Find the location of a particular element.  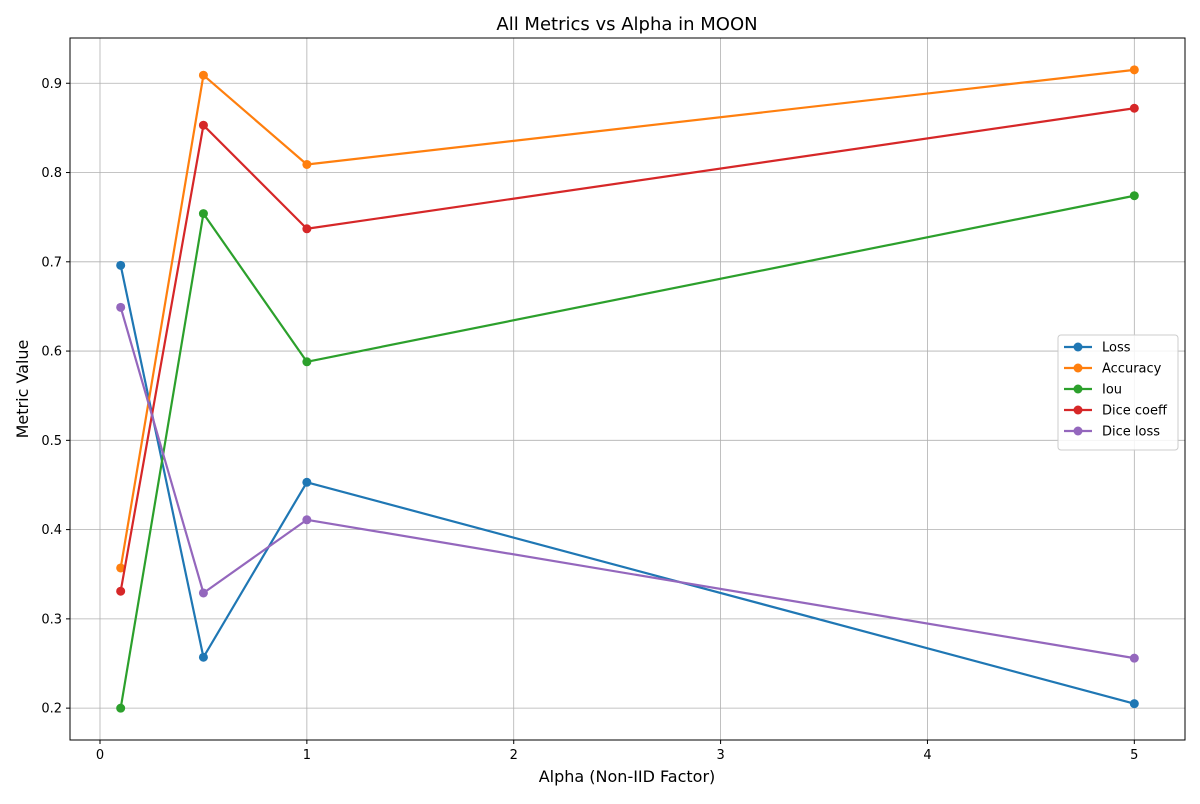

legend-label: Accuracy is located at coordinates (1132, 369).